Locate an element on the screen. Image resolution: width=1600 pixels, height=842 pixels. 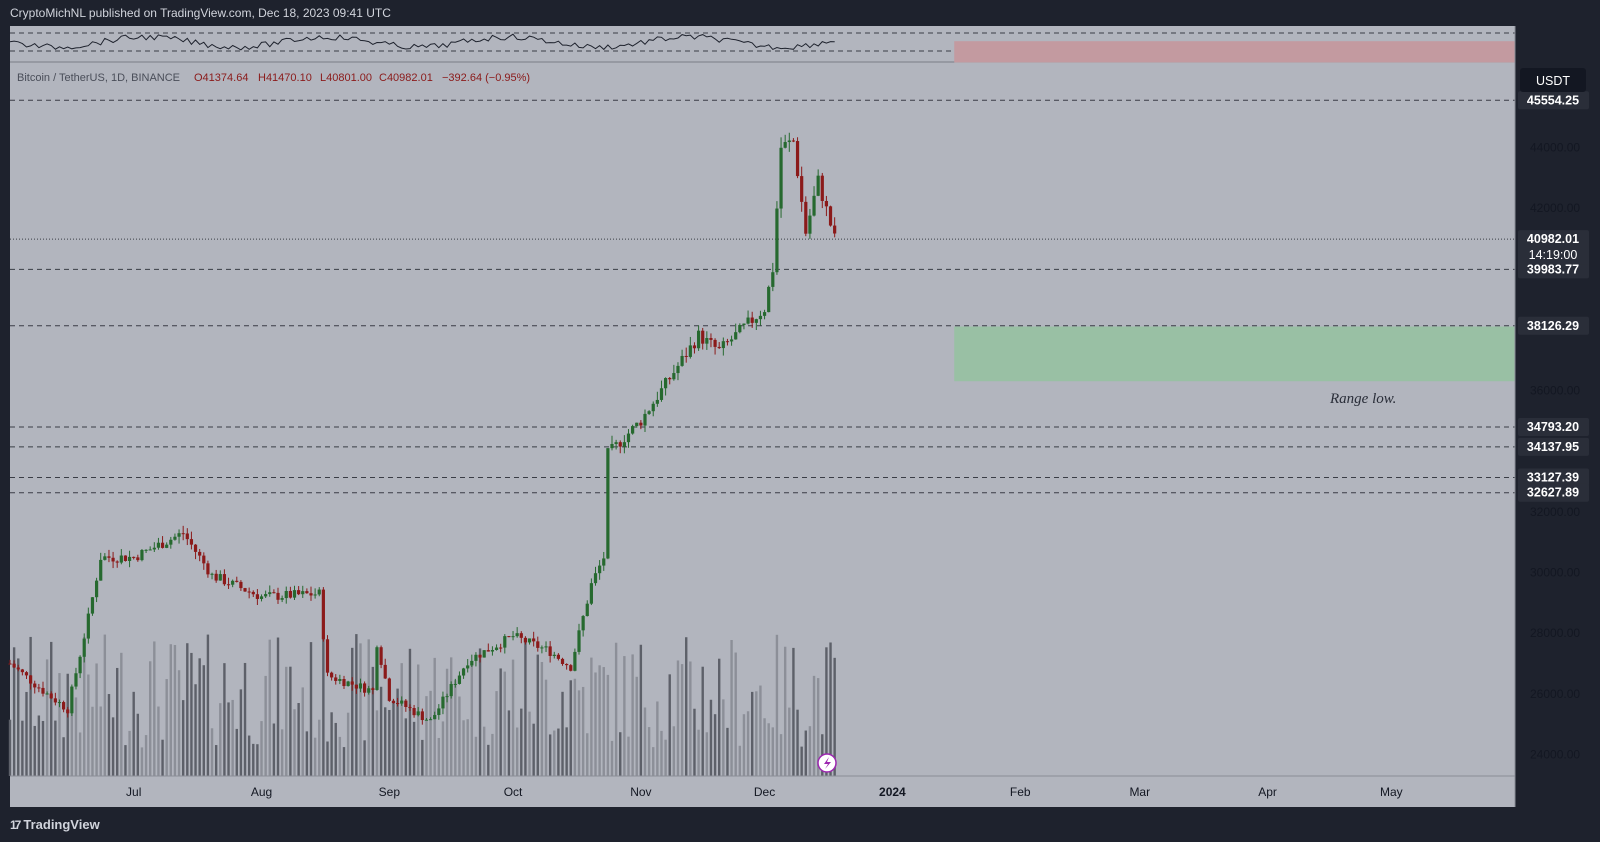
level-price-tag: 32627.89 is located at coordinates (1553, 493).